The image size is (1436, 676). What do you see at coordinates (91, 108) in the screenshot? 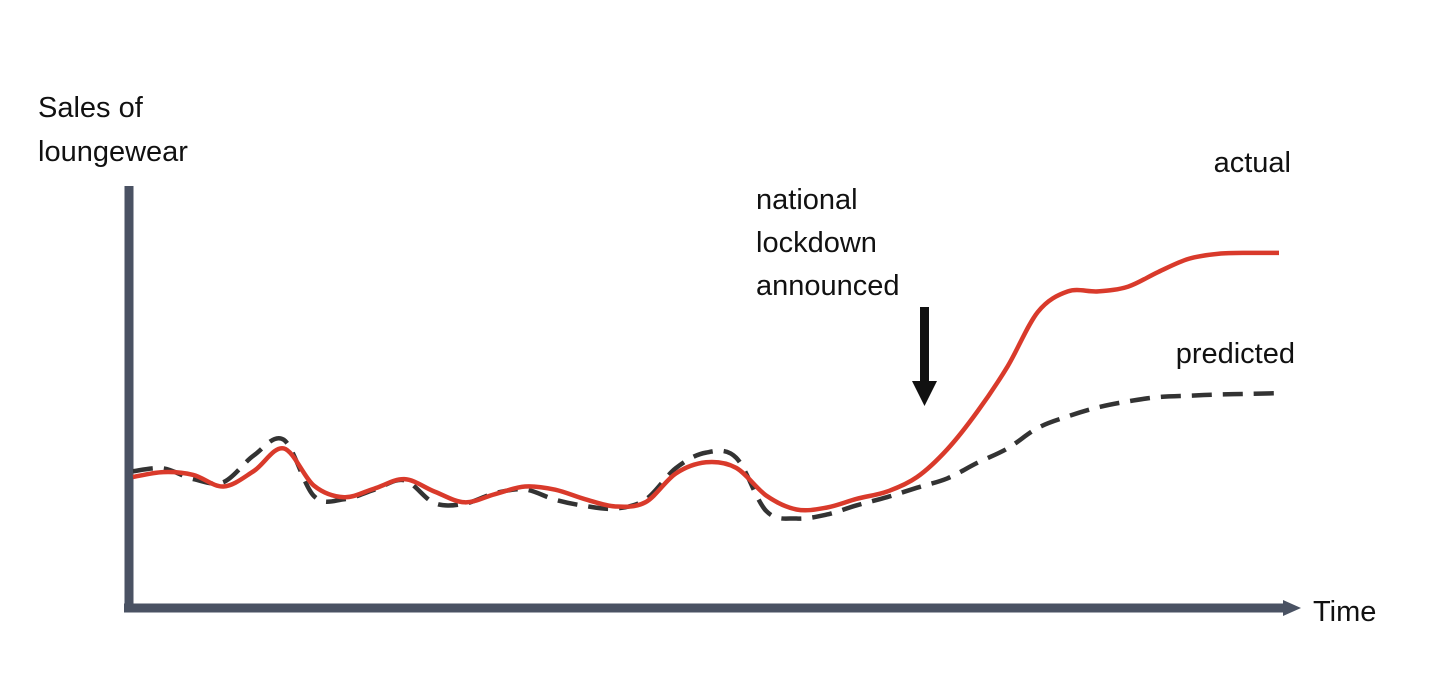
I see `y-axis-label-line-1: Sales of` at bounding box center [91, 108].